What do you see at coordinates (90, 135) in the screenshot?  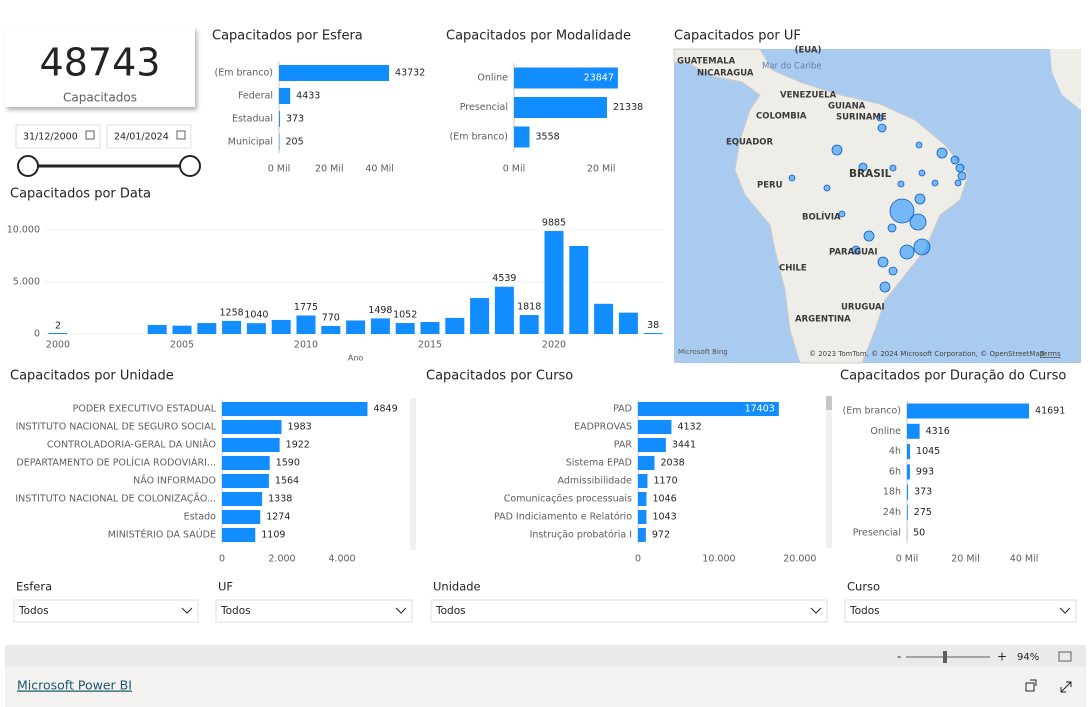 I see `calendar-icon` at bounding box center [90, 135].